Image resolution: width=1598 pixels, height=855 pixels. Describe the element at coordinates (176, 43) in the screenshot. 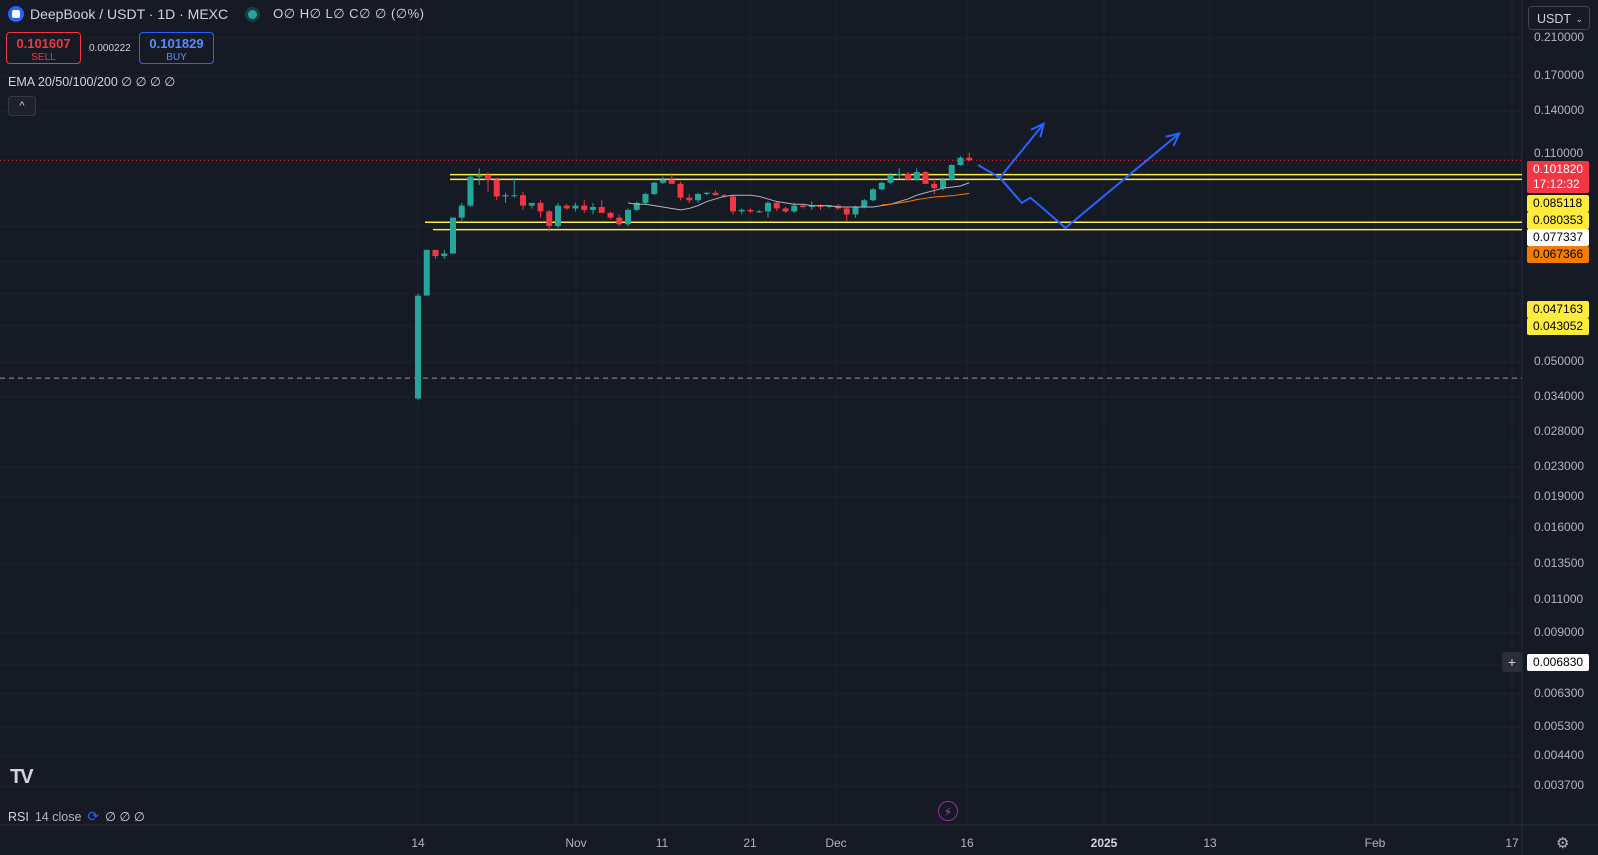

I see `buy-price: 0.101829` at that location.